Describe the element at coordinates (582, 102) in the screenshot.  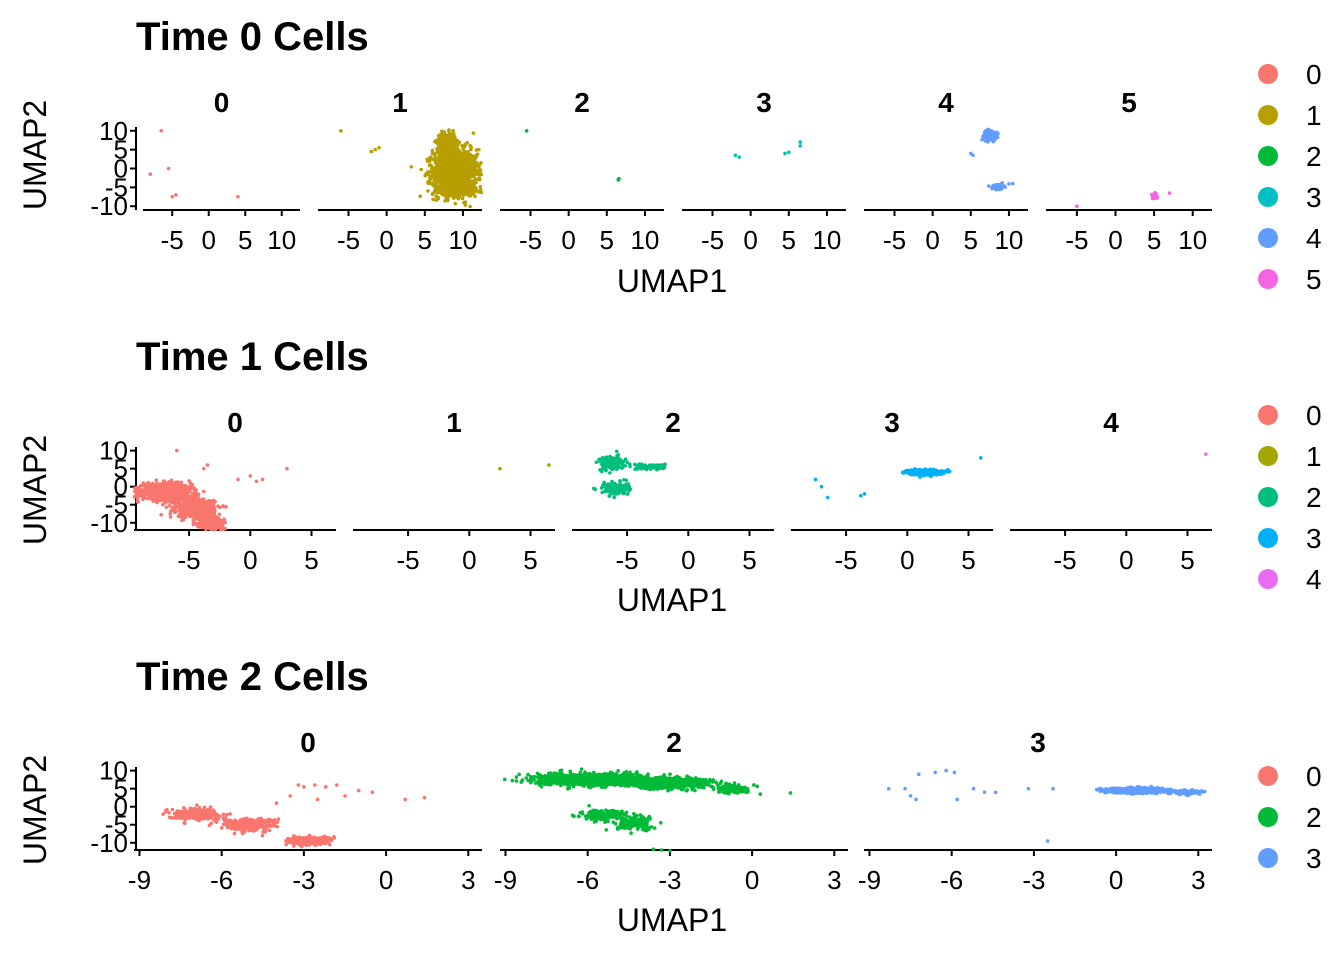
I see `facet-label: 2` at that location.